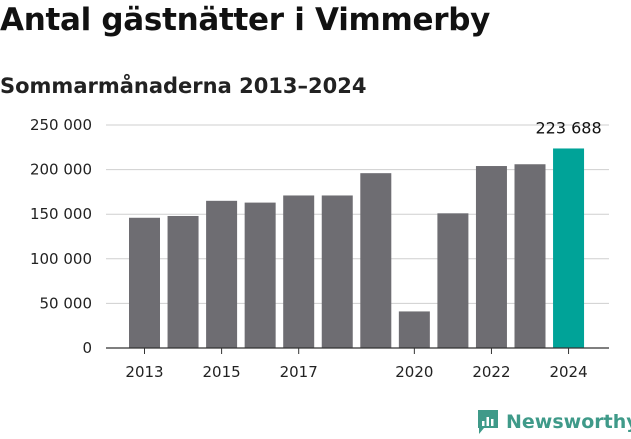 This screenshot has height=439, width=631. I want to click on y-axis-labels: 0 50 000 100 000 150 000 200 000 250 000, so click(61, 236).